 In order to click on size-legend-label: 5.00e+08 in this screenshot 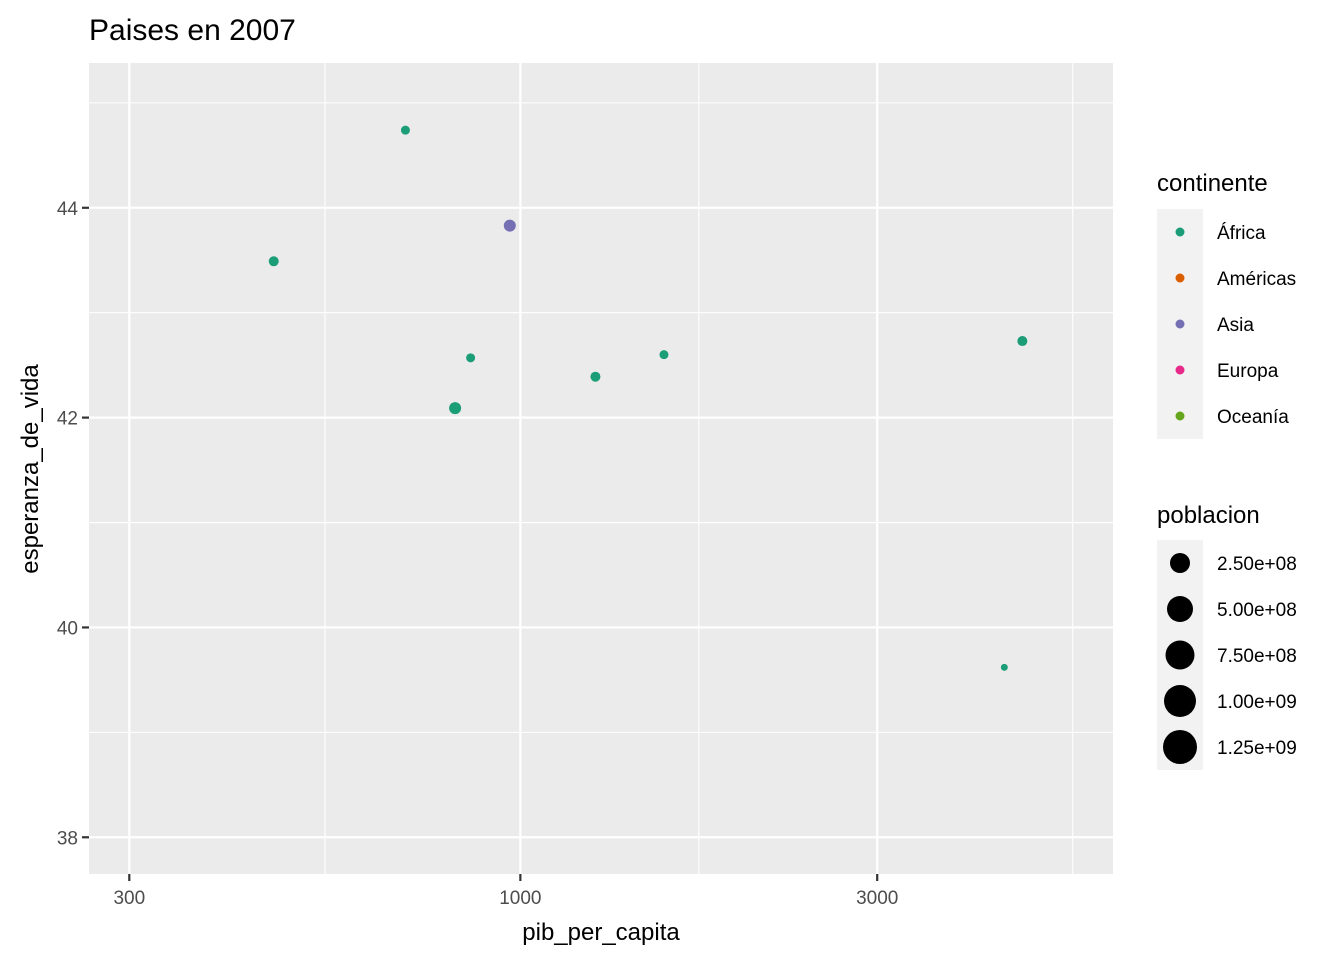, I will do `click(1257, 610)`.